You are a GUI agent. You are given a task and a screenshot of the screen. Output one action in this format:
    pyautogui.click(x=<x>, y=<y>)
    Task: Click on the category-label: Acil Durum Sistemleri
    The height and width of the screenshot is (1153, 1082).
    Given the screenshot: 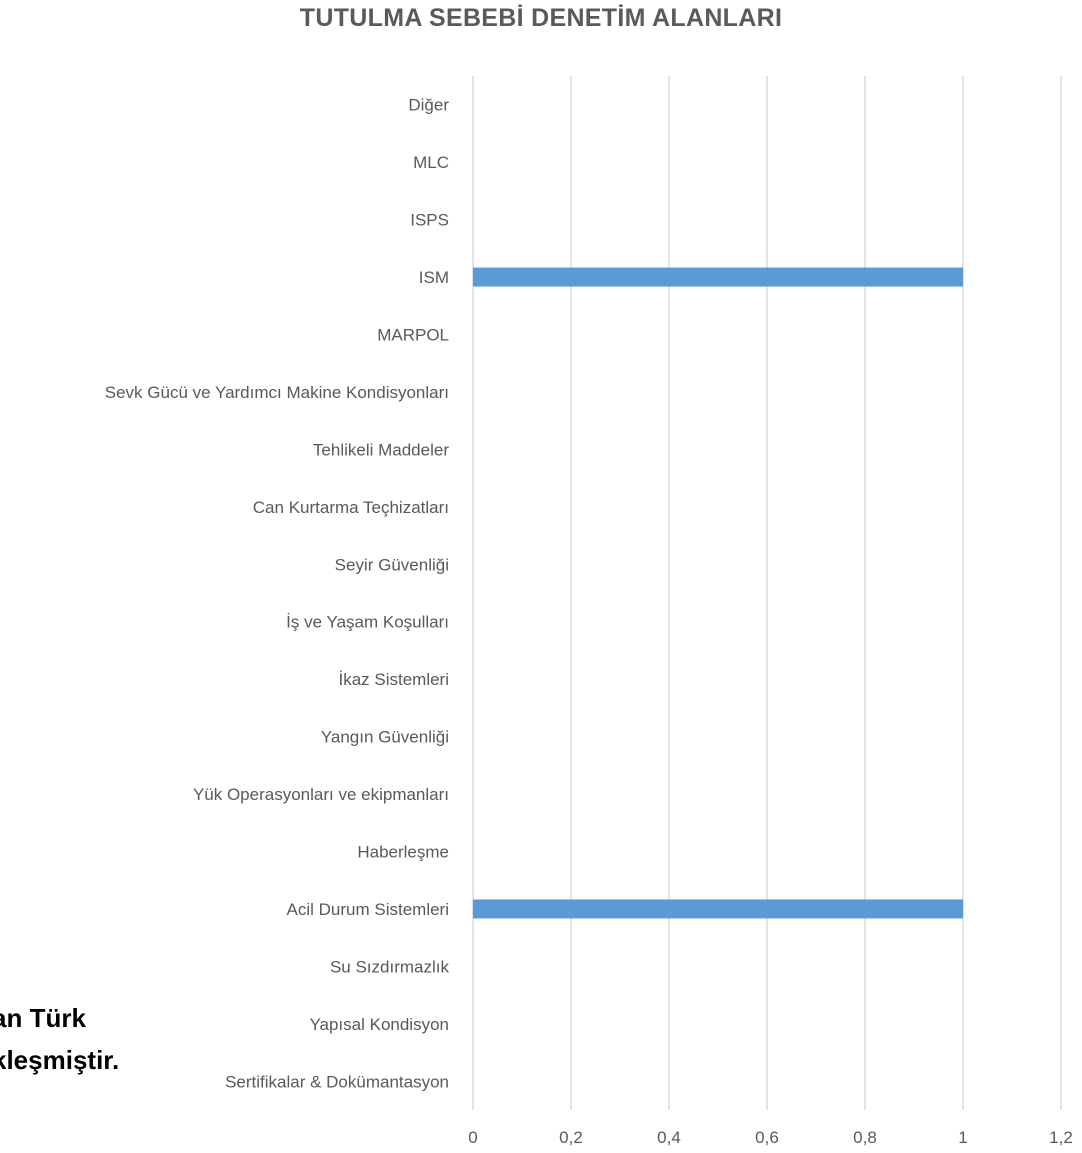 What is the action you would take?
    pyautogui.click(x=368, y=909)
    